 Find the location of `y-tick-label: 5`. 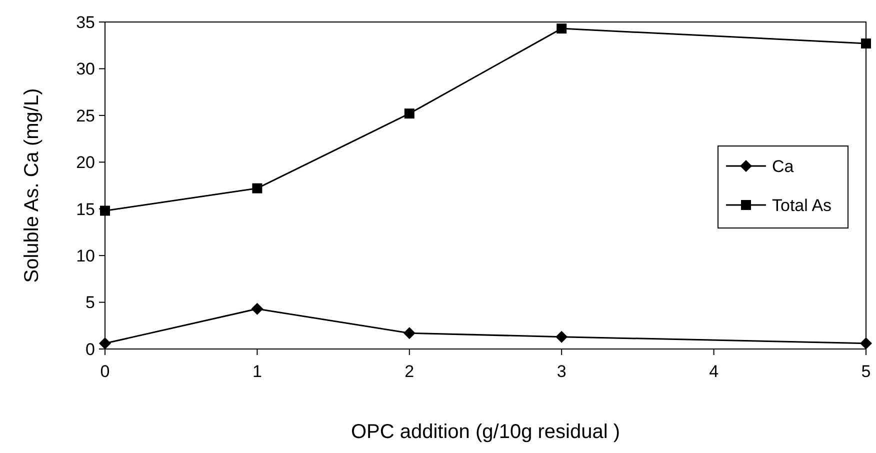

y-tick-label: 5 is located at coordinates (90, 302).